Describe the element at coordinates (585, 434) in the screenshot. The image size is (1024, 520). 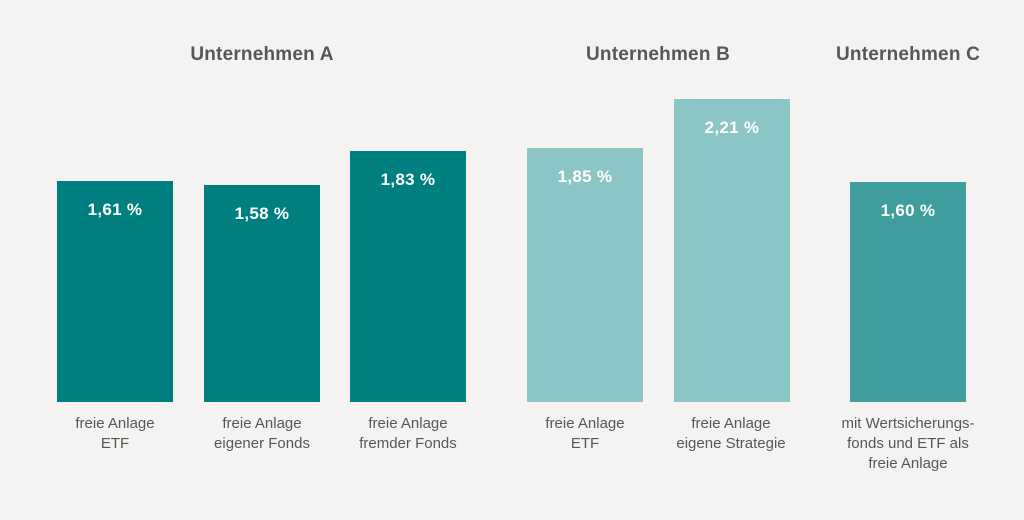
I see `category-label-b-etf: freie Anlage ETF` at that location.